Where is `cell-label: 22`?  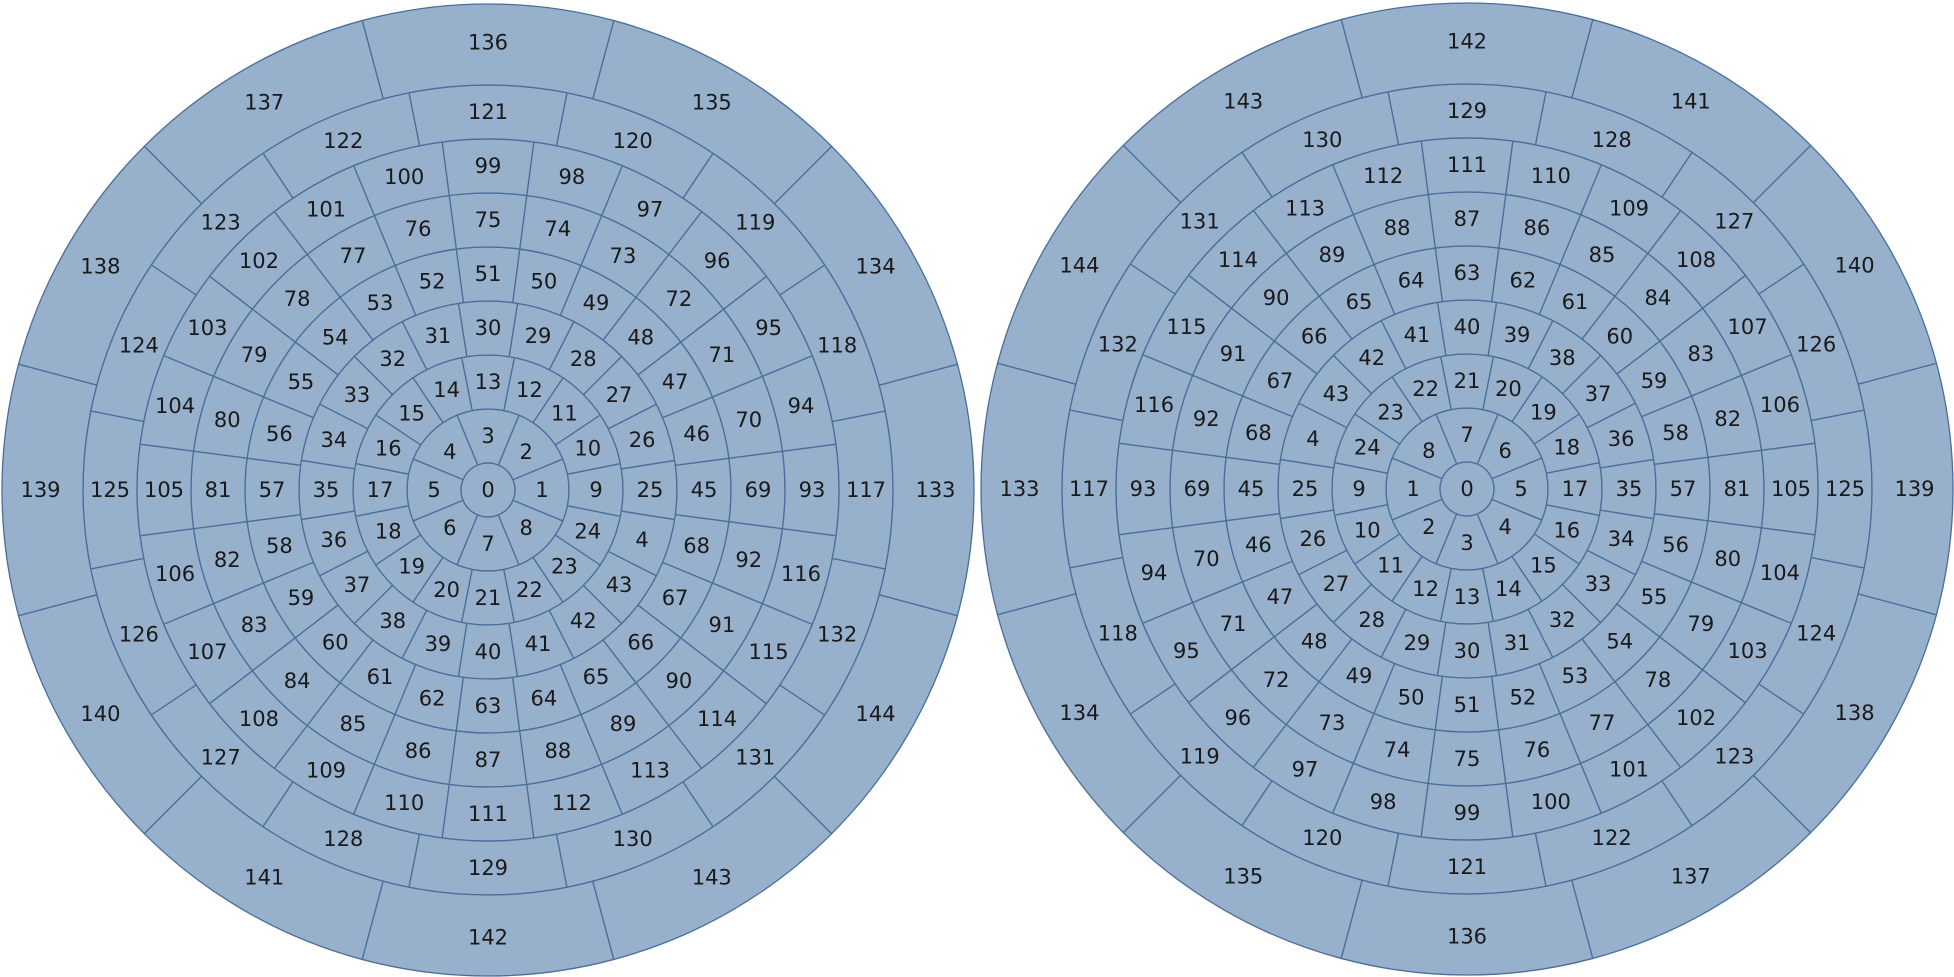
cell-label: 22 is located at coordinates (1425, 389).